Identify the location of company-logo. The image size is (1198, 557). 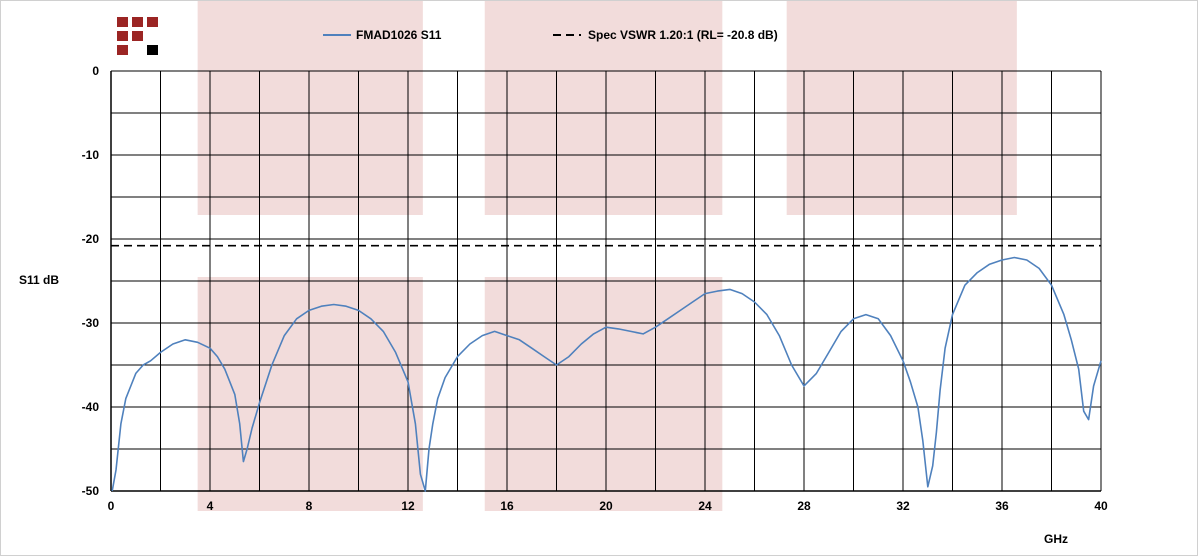
(137, 36).